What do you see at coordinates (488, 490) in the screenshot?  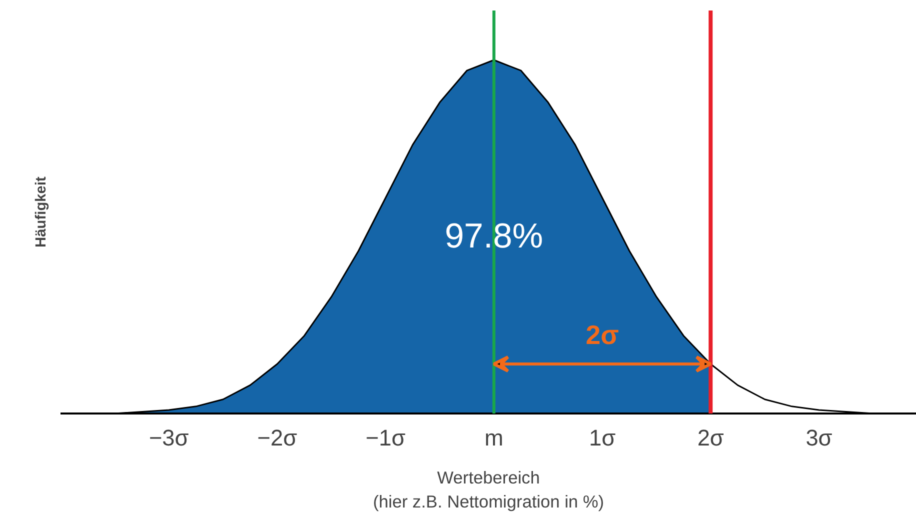 I see `x-axis-title: Wertebereich (hier z.B. Nettomigration in %)` at bounding box center [488, 490].